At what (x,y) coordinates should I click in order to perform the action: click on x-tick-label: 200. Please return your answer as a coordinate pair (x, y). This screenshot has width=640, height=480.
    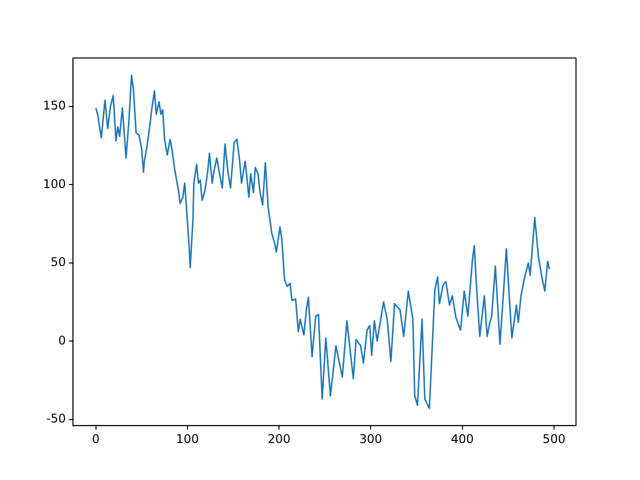
    Looking at the image, I should click on (279, 439).